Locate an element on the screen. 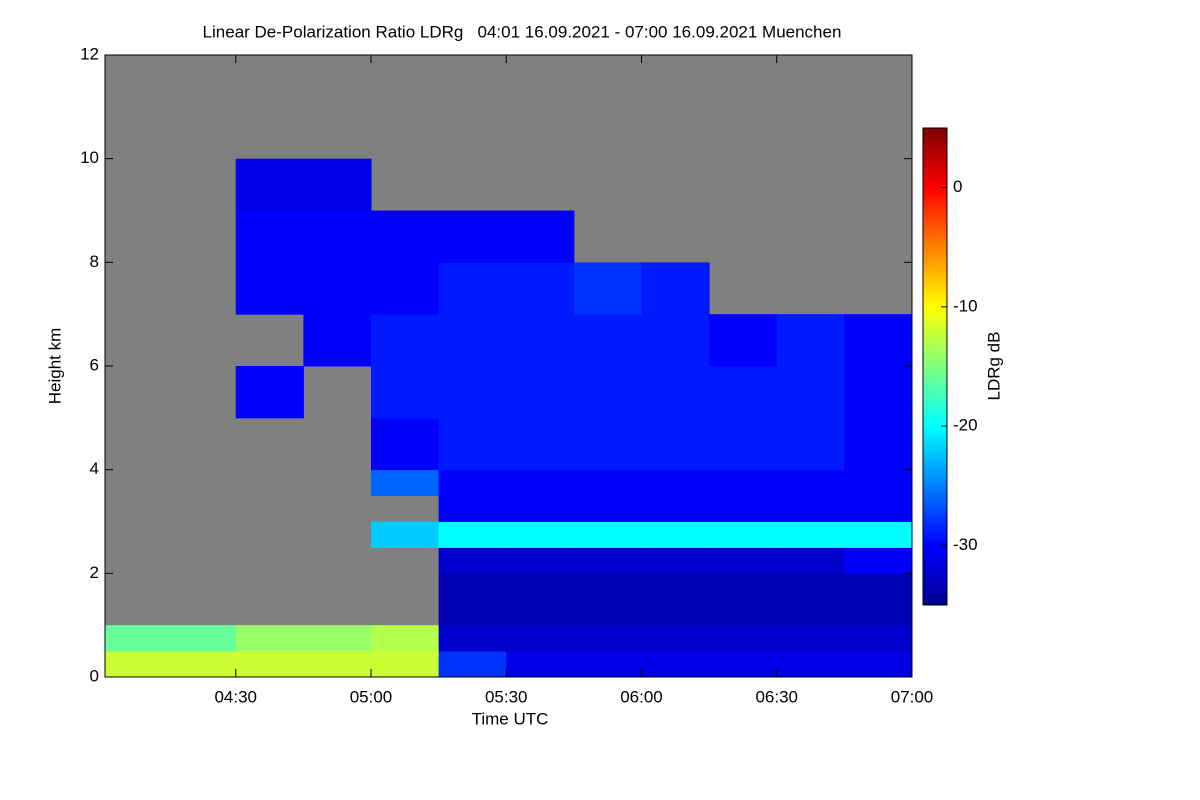  y-tick-label: 2 is located at coordinates (94, 572).